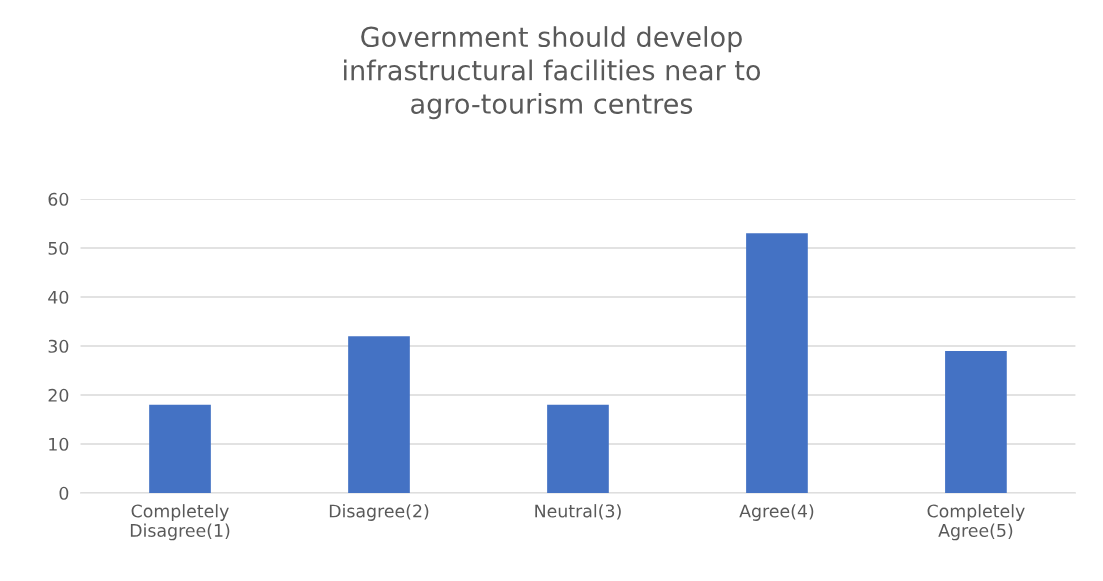  What do you see at coordinates (58, 395) in the screenshot?
I see `y-tick-label: 20` at bounding box center [58, 395].